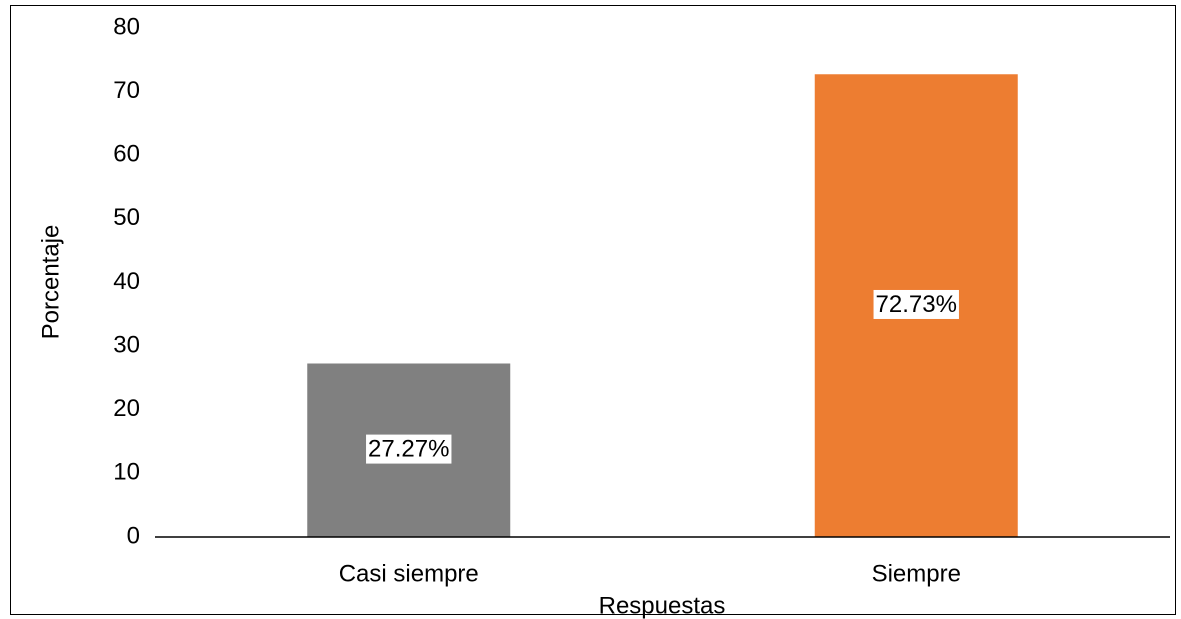 Image resolution: width=1181 pixels, height=619 pixels. I want to click on y-tick-label: 10, so click(126, 472).